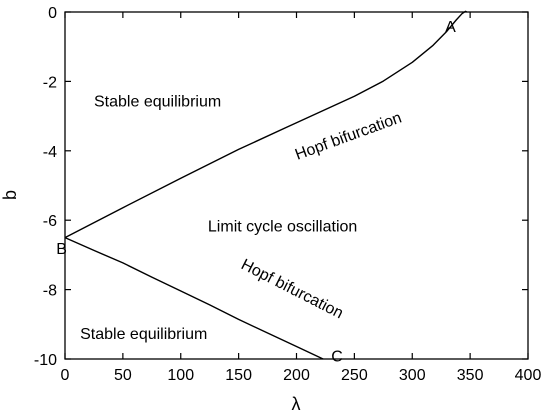 The height and width of the screenshot is (416, 550). What do you see at coordinates (61, 249) in the screenshot?
I see `point-label-b: B` at bounding box center [61, 249].